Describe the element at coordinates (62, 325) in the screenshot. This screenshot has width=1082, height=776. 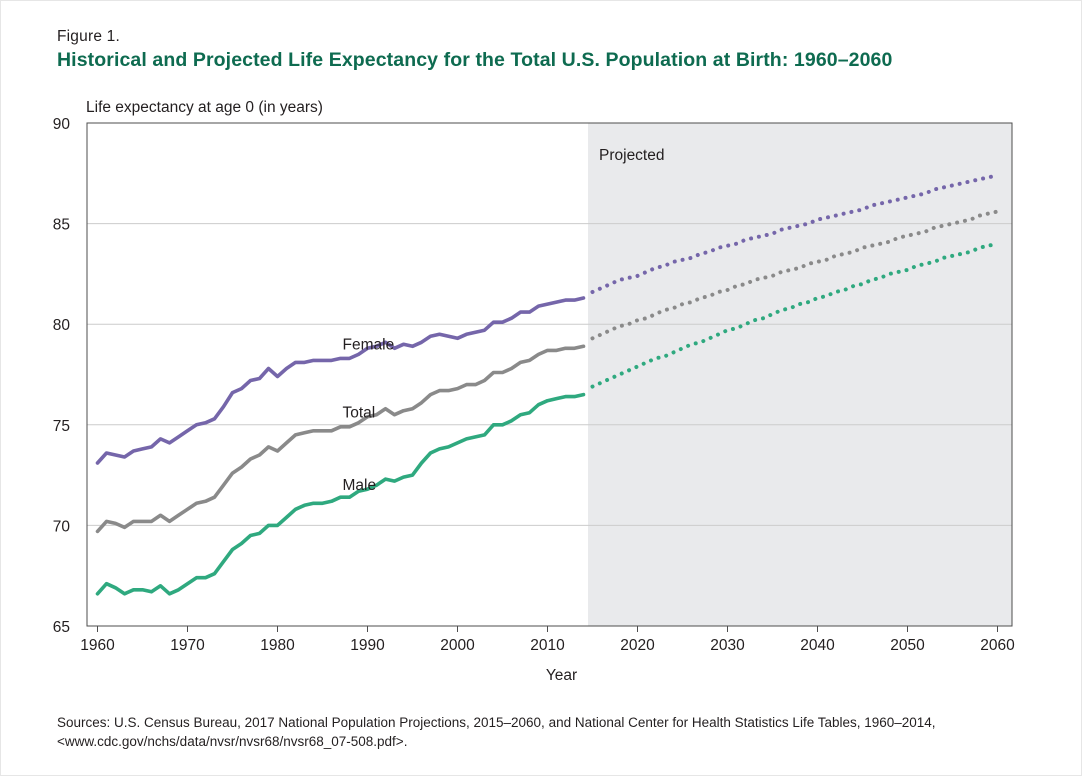
I see `y-tick-label: 80` at that location.